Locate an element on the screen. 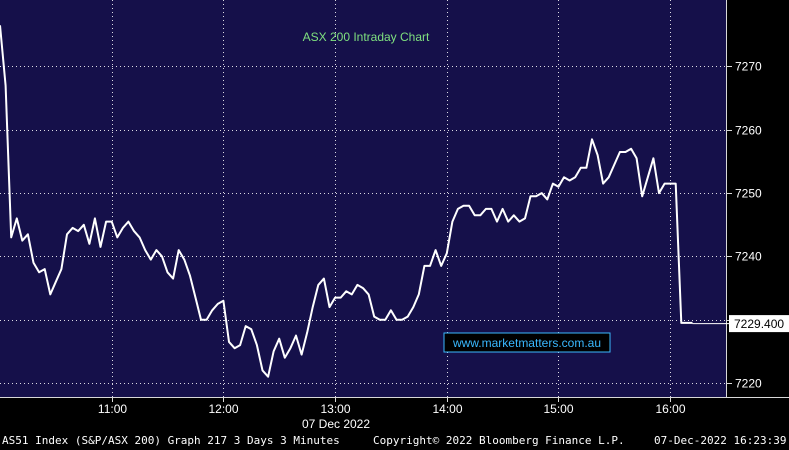 The image size is (789, 450). x-tick-label: 12:00 is located at coordinates (223, 409).